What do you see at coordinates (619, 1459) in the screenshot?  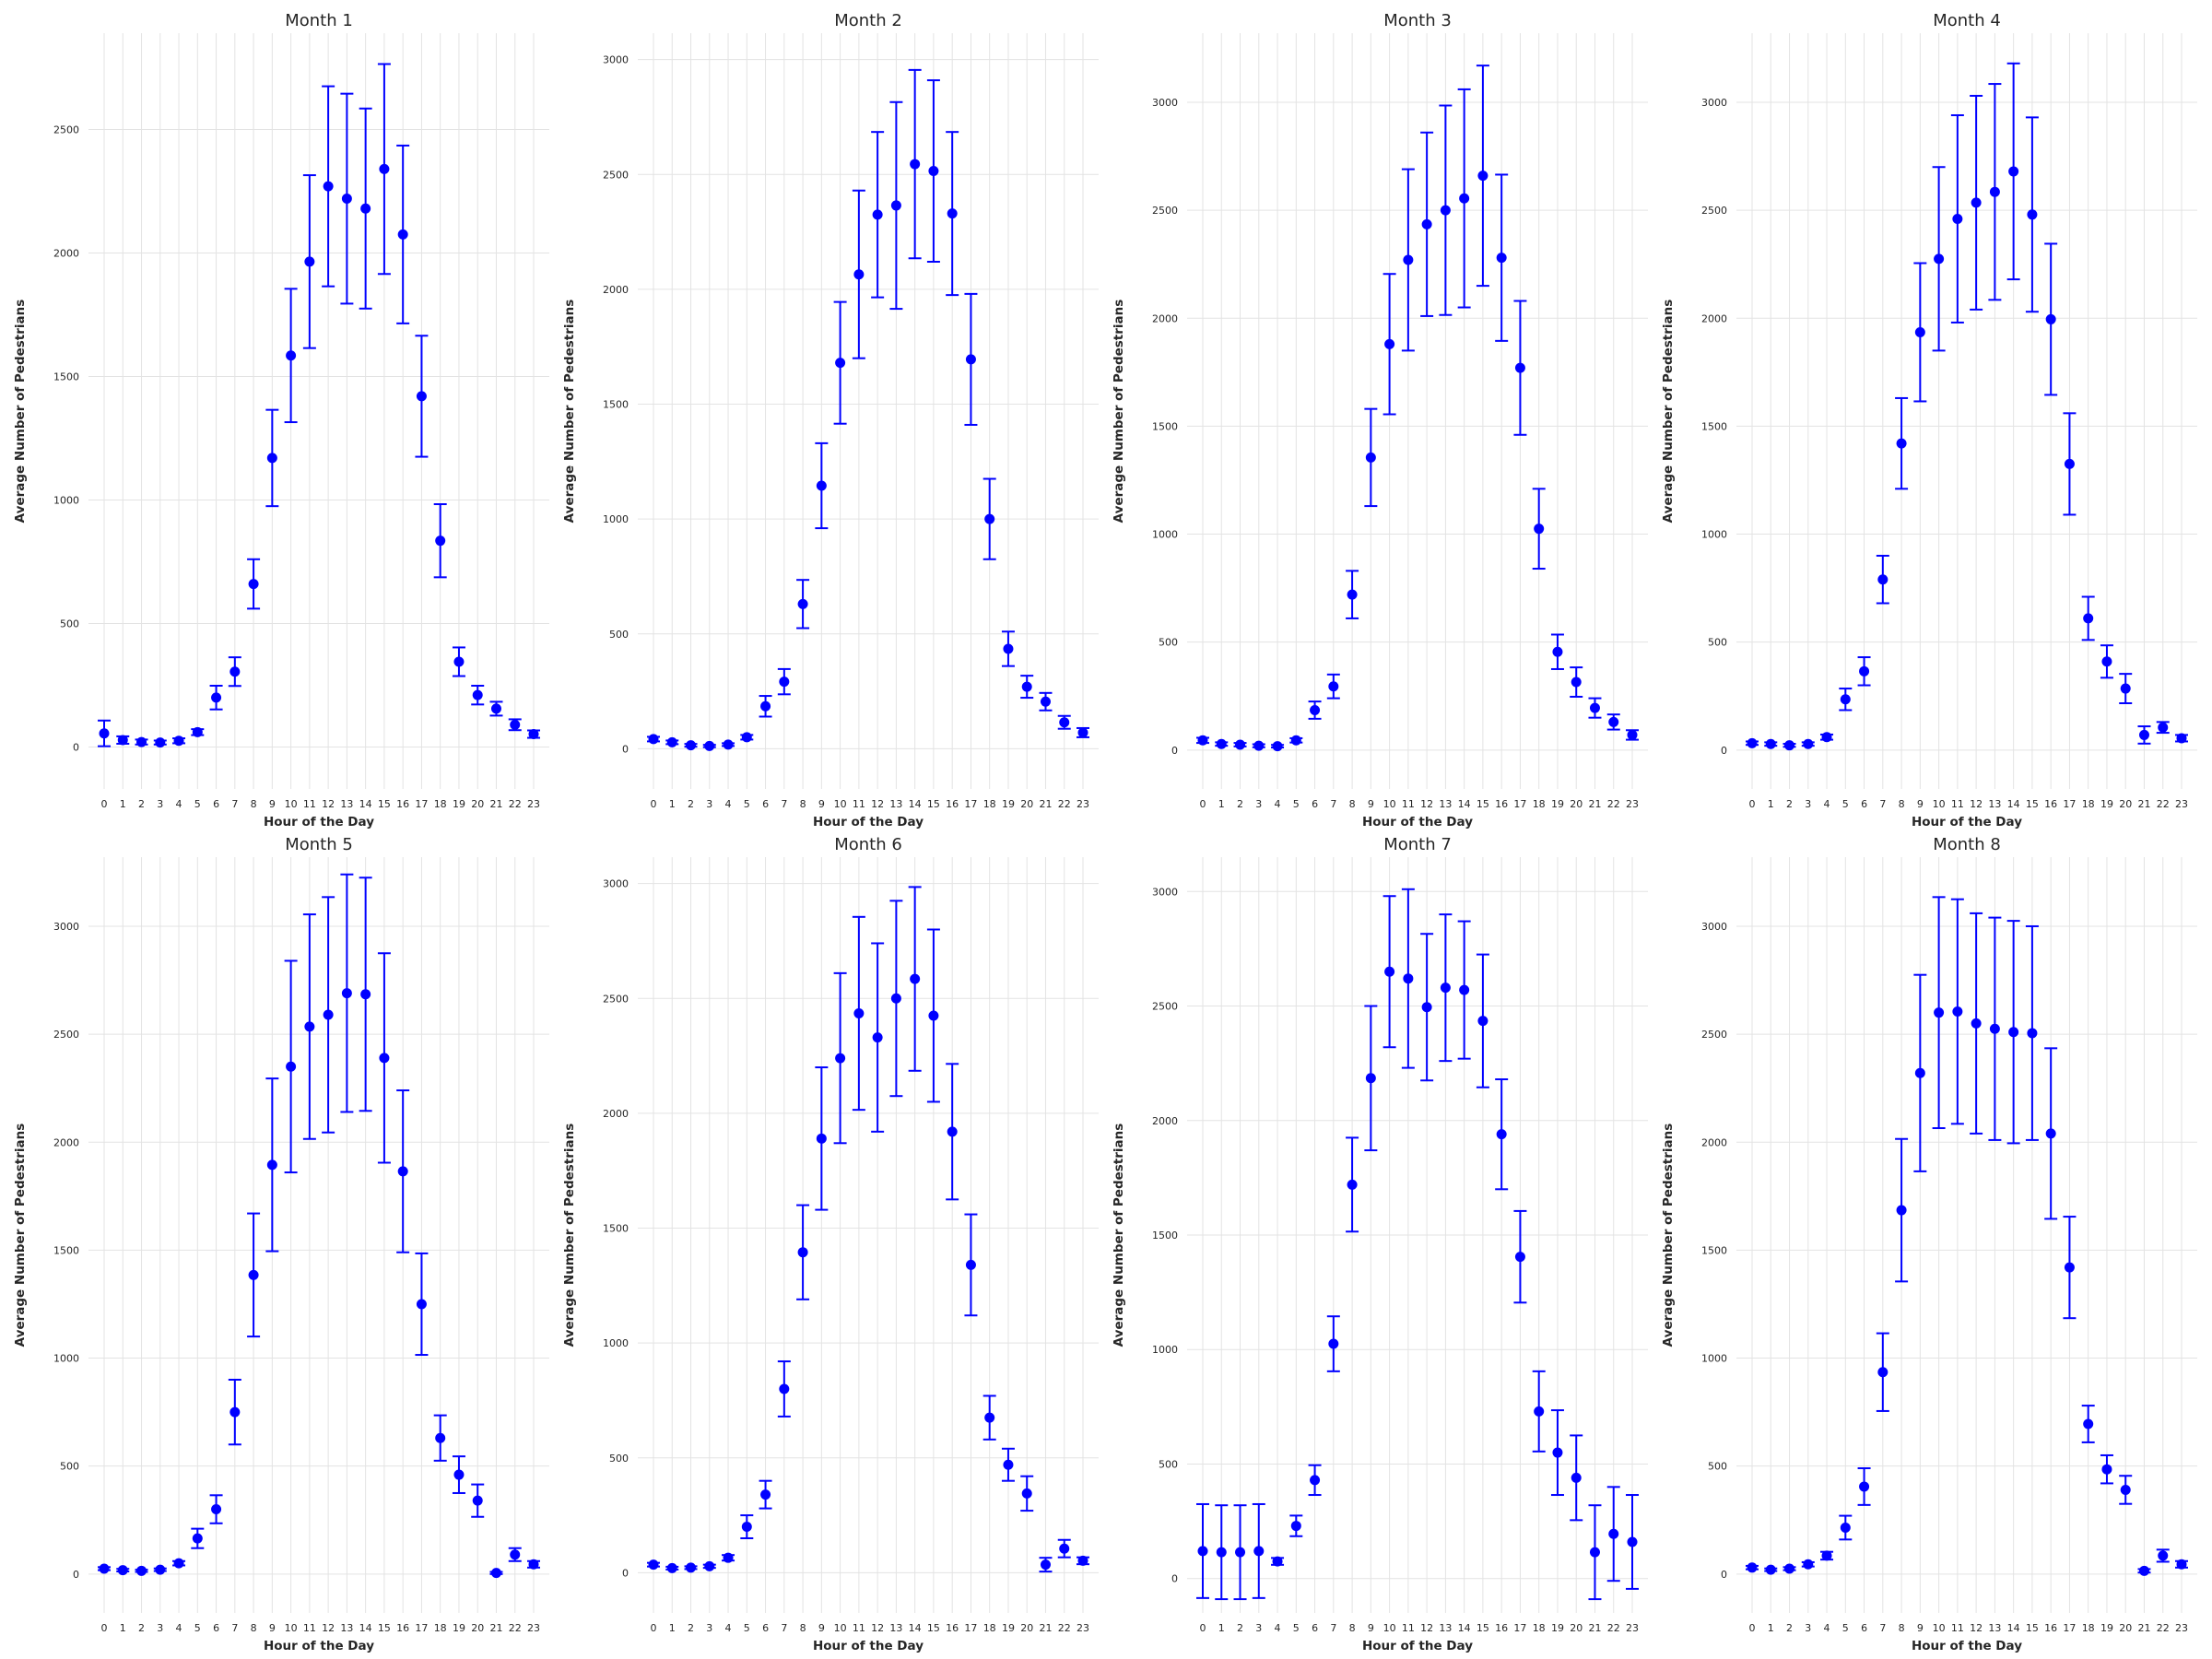 I see `y-tick-label: 500` at bounding box center [619, 1459].